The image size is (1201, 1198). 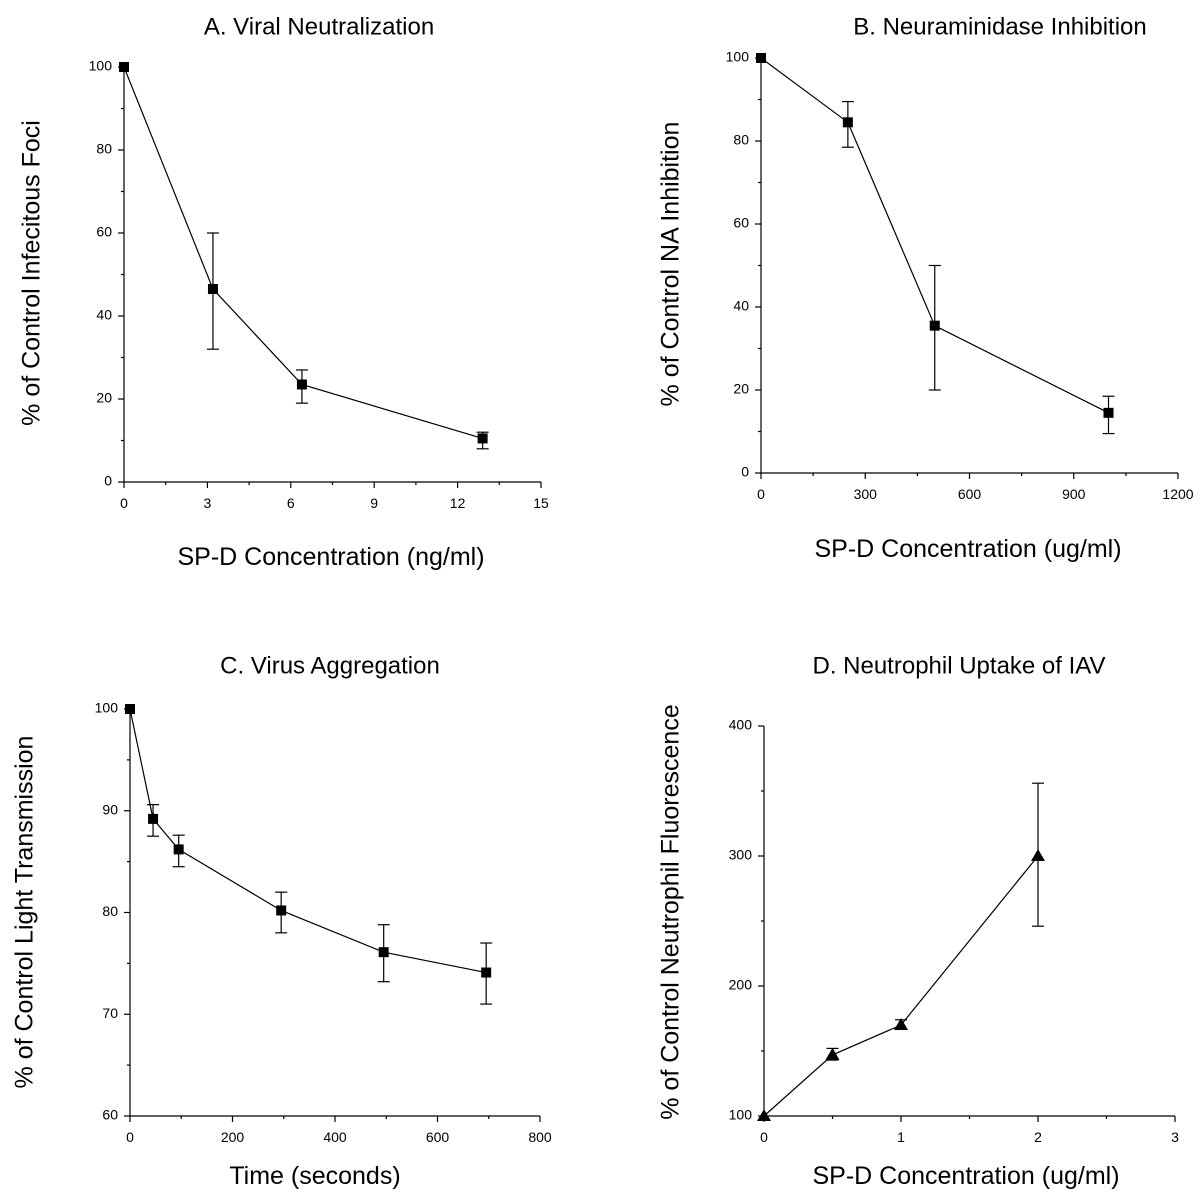 I want to click on y-tick-label: 90, so click(x=110, y=809).